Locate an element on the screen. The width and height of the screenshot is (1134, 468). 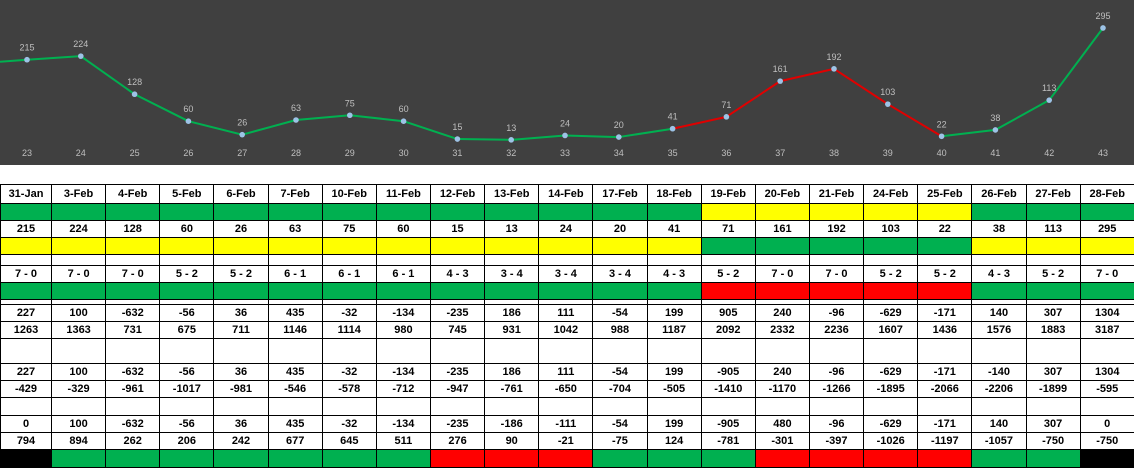
metric-cell-c2: -750 is located at coordinates (1107, 441).